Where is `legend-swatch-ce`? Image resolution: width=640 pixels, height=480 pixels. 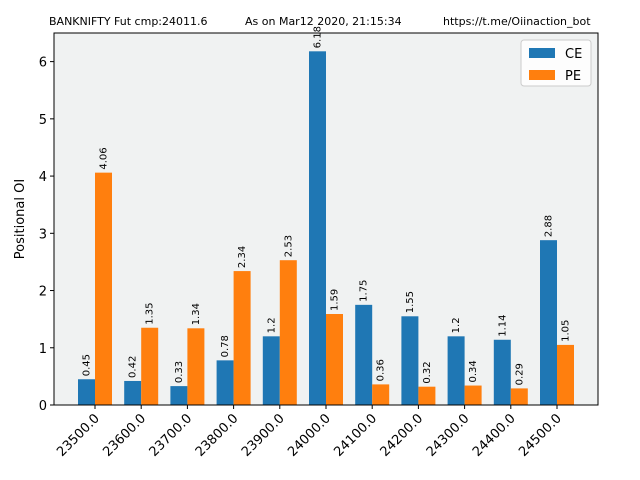
legend-swatch-ce is located at coordinates (542, 53).